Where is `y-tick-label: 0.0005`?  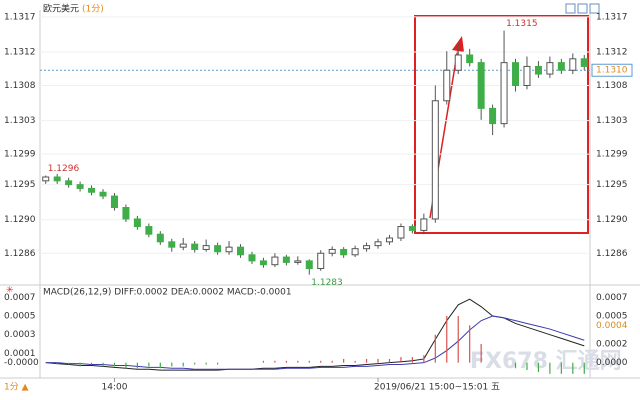 y-tick-label: 0.0005 is located at coordinates (20, 317).